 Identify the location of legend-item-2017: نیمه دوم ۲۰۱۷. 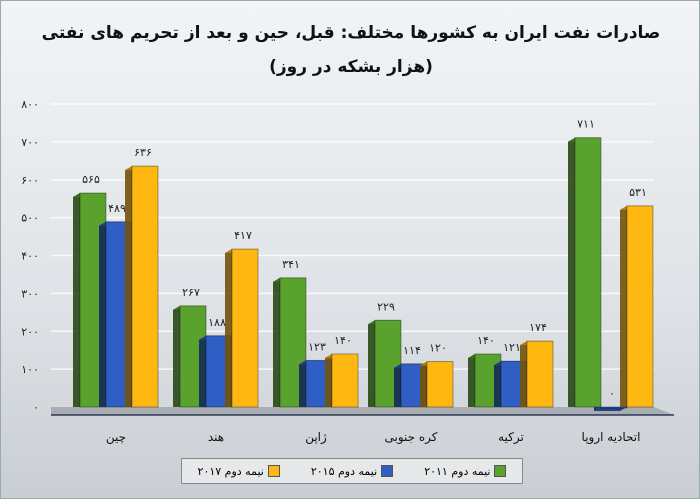
(239, 471).